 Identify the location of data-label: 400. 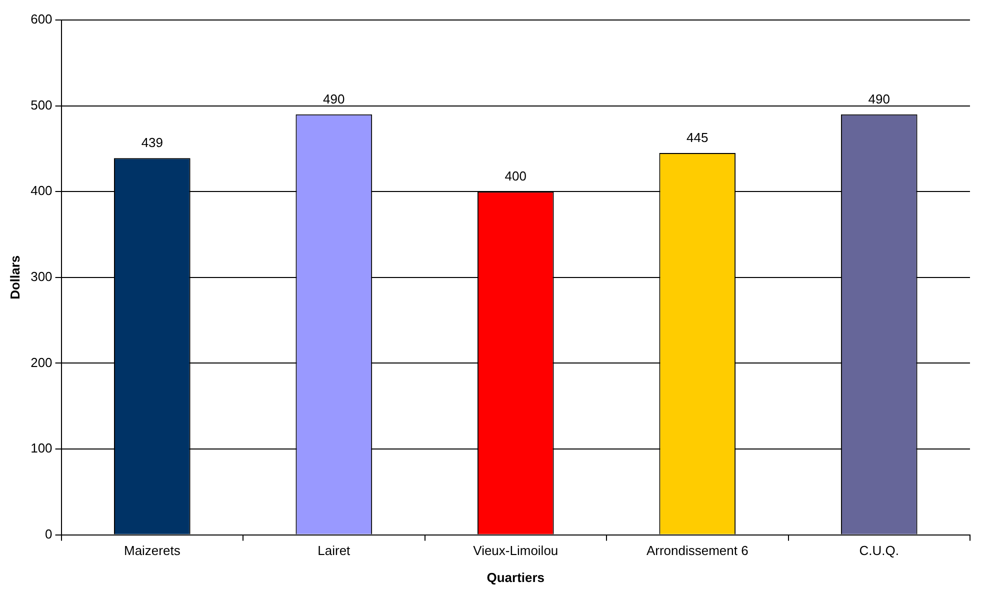
(515, 176).